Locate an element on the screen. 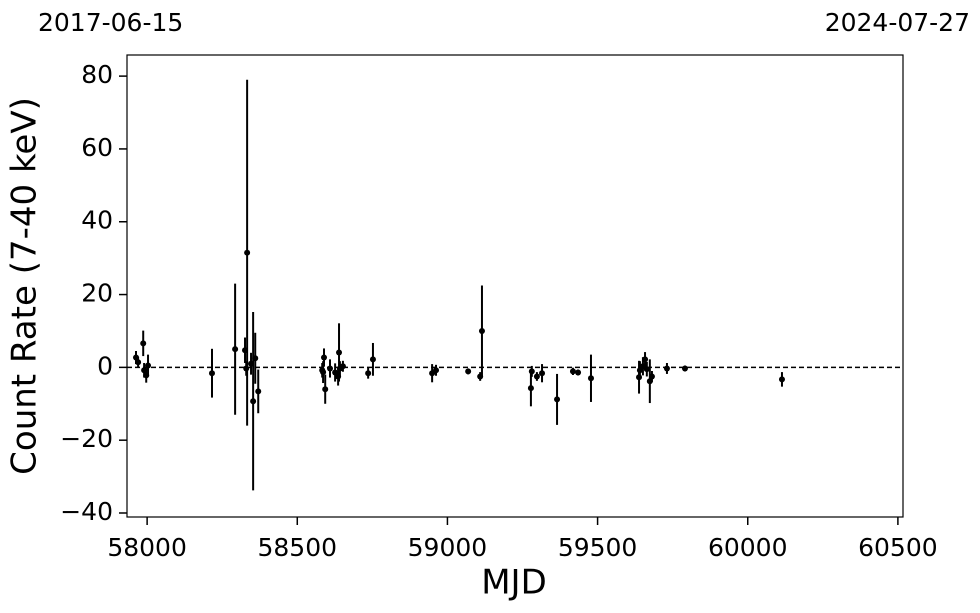 This screenshot has width=980, height=613. y-tick-label: 0 is located at coordinates (105, 365).